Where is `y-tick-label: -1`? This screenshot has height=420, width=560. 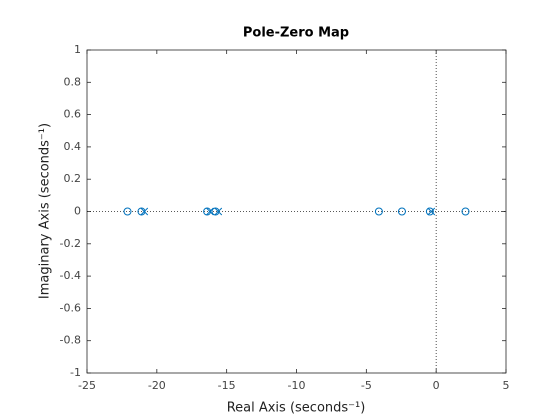 y-tick-label: -1 is located at coordinates (75, 372).